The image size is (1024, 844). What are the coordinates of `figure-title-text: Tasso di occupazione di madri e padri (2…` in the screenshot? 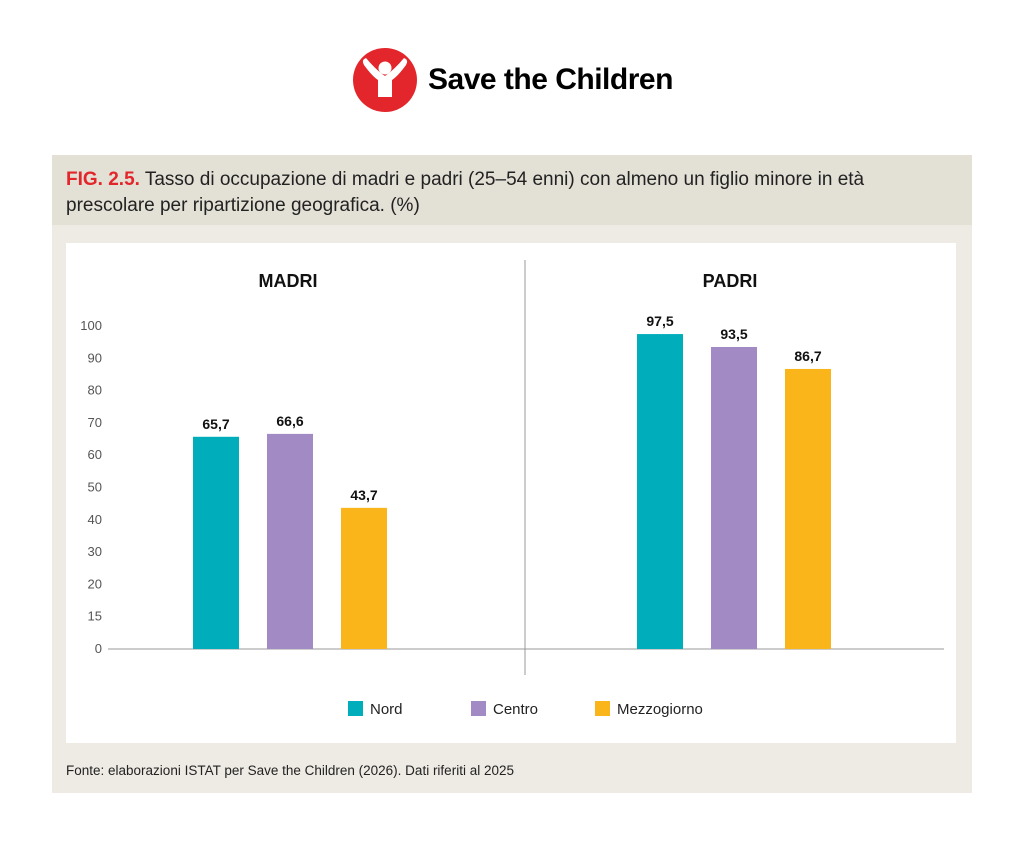 It's located at (465, 192).